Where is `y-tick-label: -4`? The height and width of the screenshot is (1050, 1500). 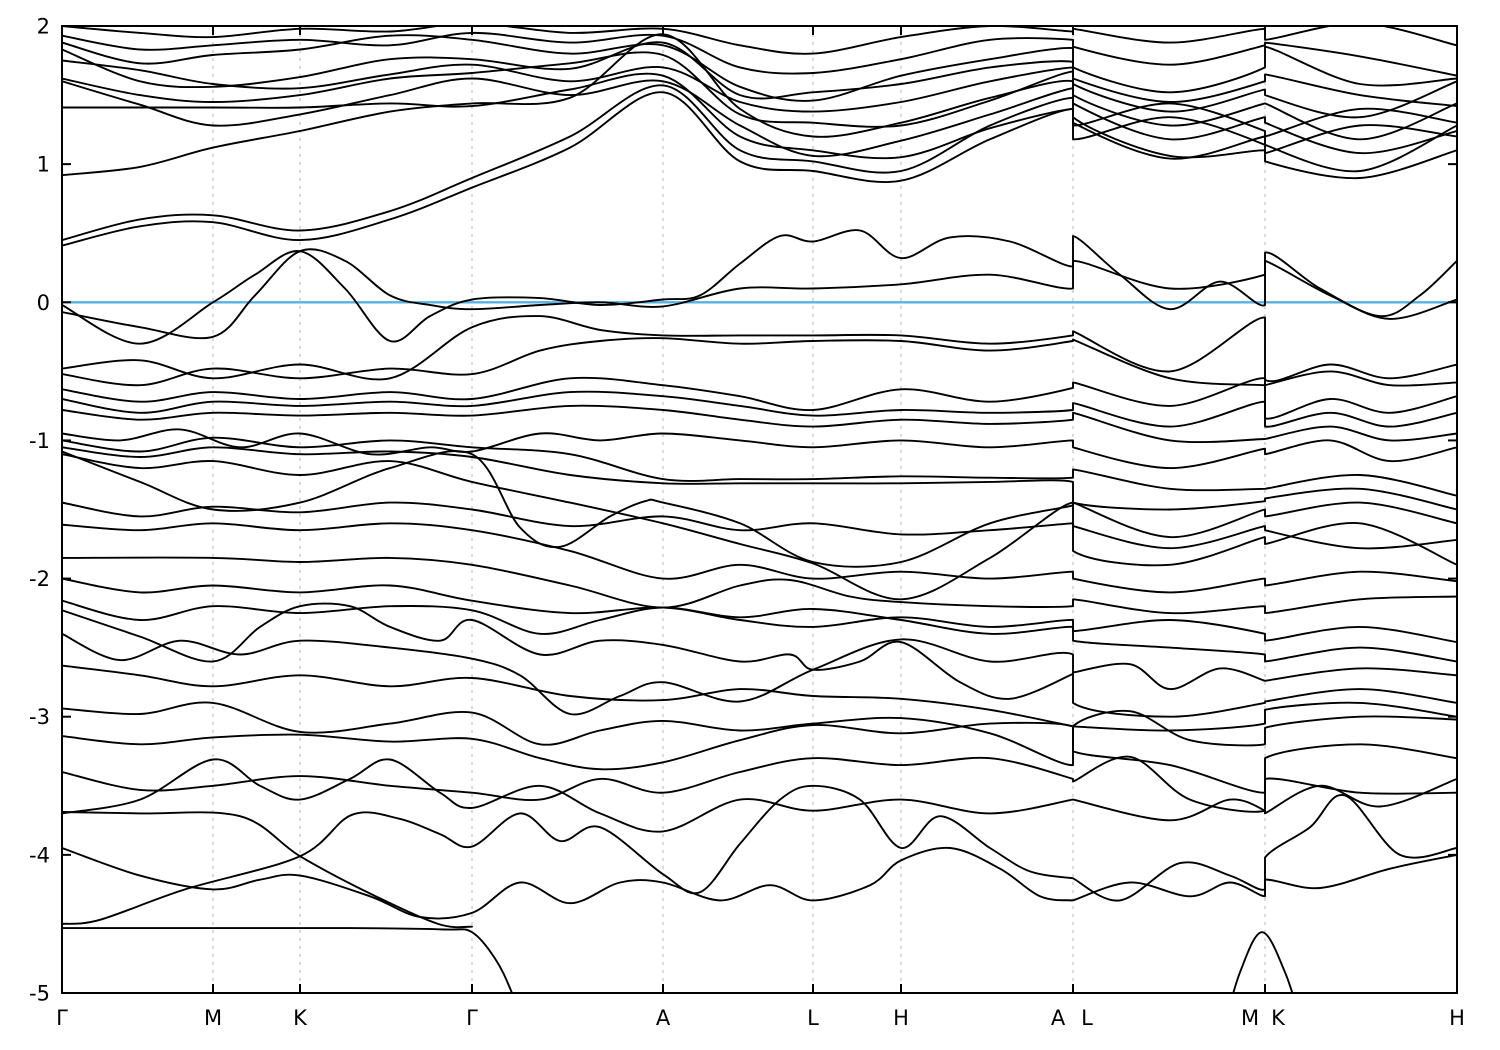
y-tick-label: -4 is located at coordinates (39, 855).